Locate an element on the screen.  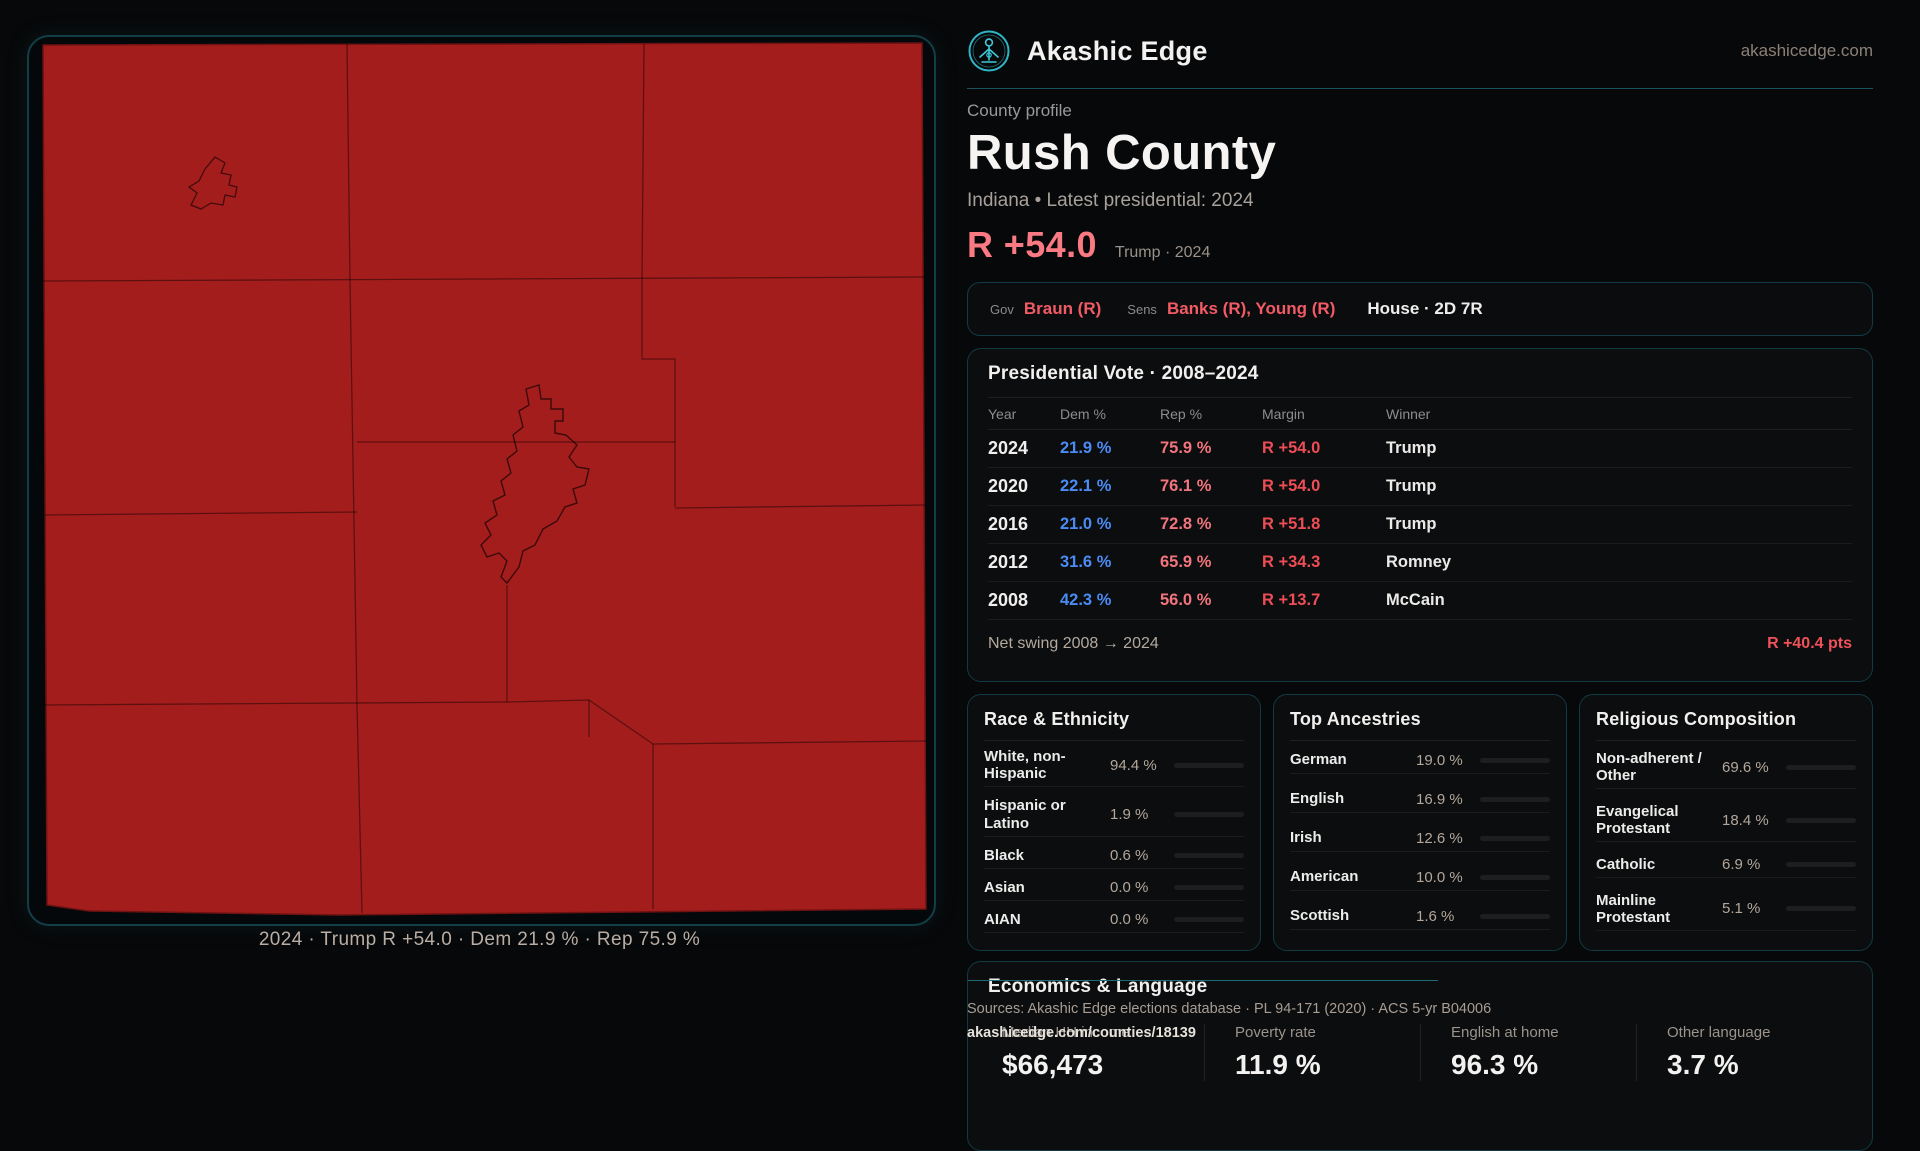
year-cell: 2016 is located at coordinates (1008, 524).